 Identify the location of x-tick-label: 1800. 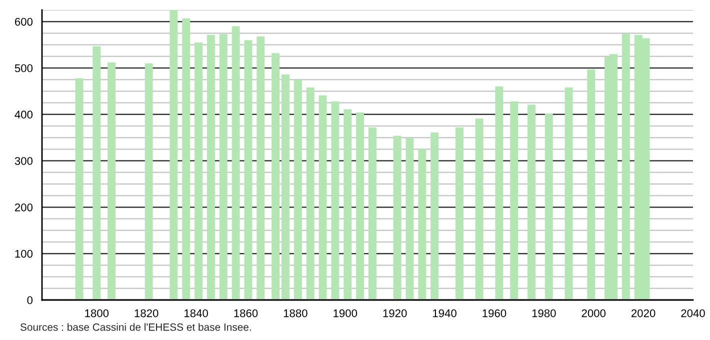
(97, 313).